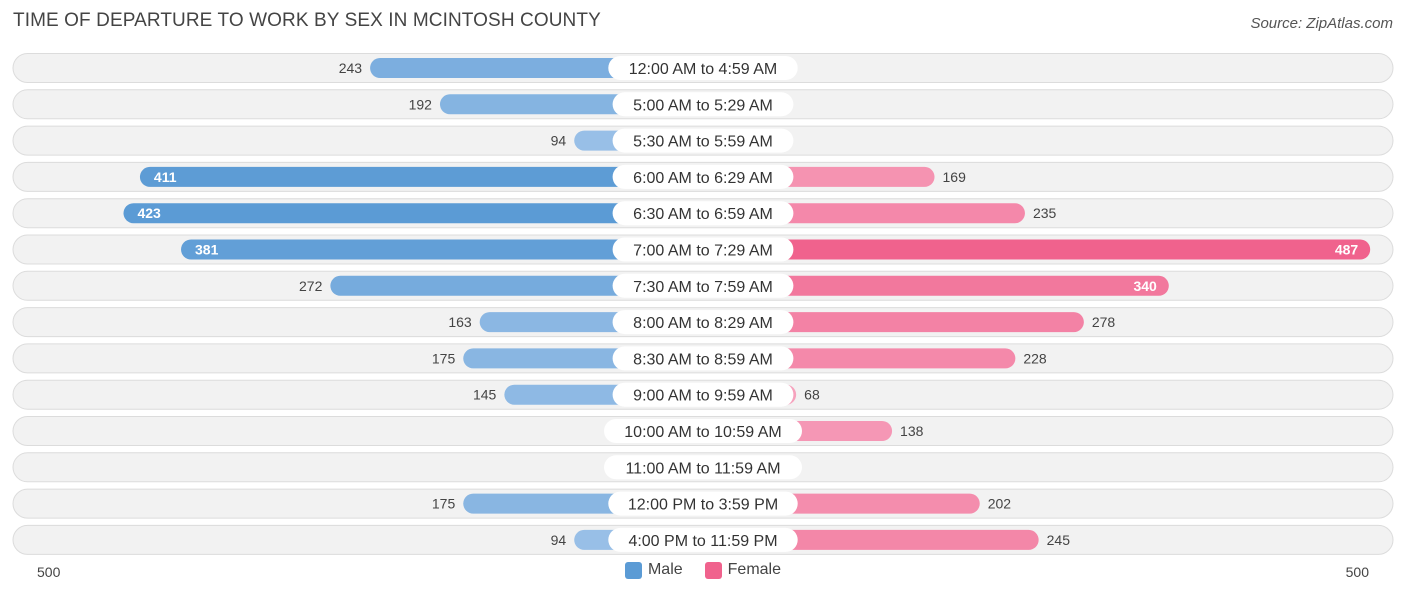 The width and height of the screenshot is (1406, 595). I want to click on female-value-label: 235, so click(1045, 213).